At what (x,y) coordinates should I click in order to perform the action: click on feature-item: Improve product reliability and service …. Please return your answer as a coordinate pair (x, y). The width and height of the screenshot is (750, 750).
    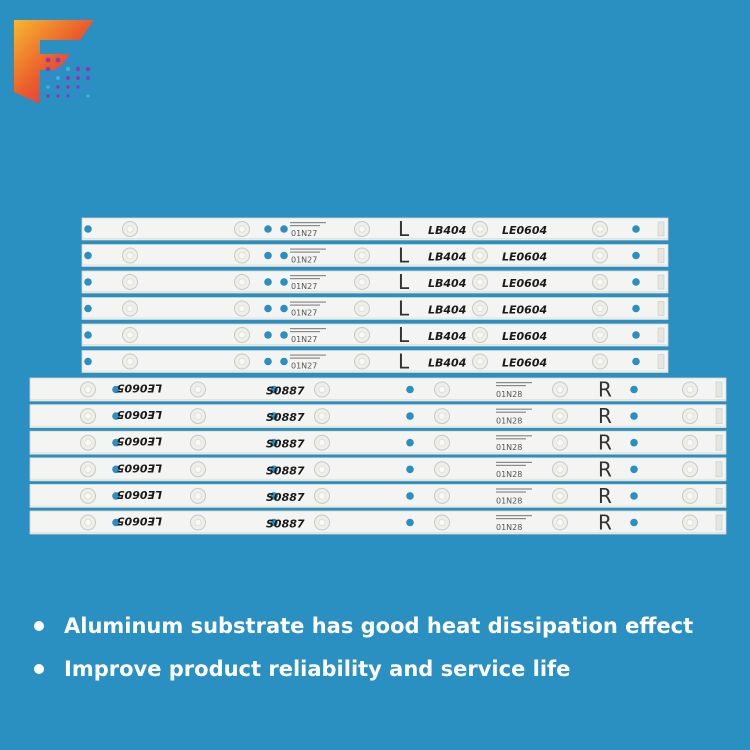
    Looking at the image, I should click on (384, 669).